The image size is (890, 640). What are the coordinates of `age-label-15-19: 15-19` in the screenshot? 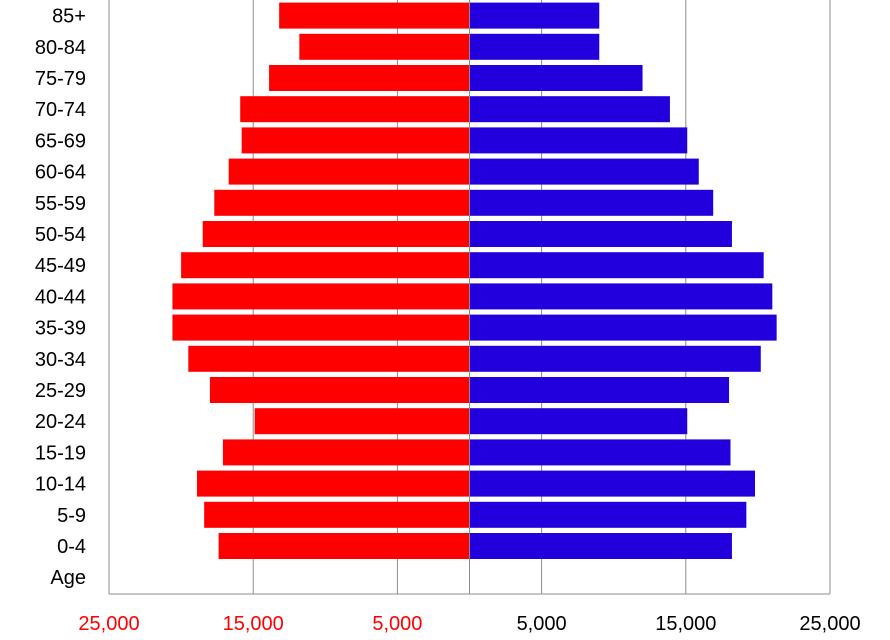 It's located at (60, 453).